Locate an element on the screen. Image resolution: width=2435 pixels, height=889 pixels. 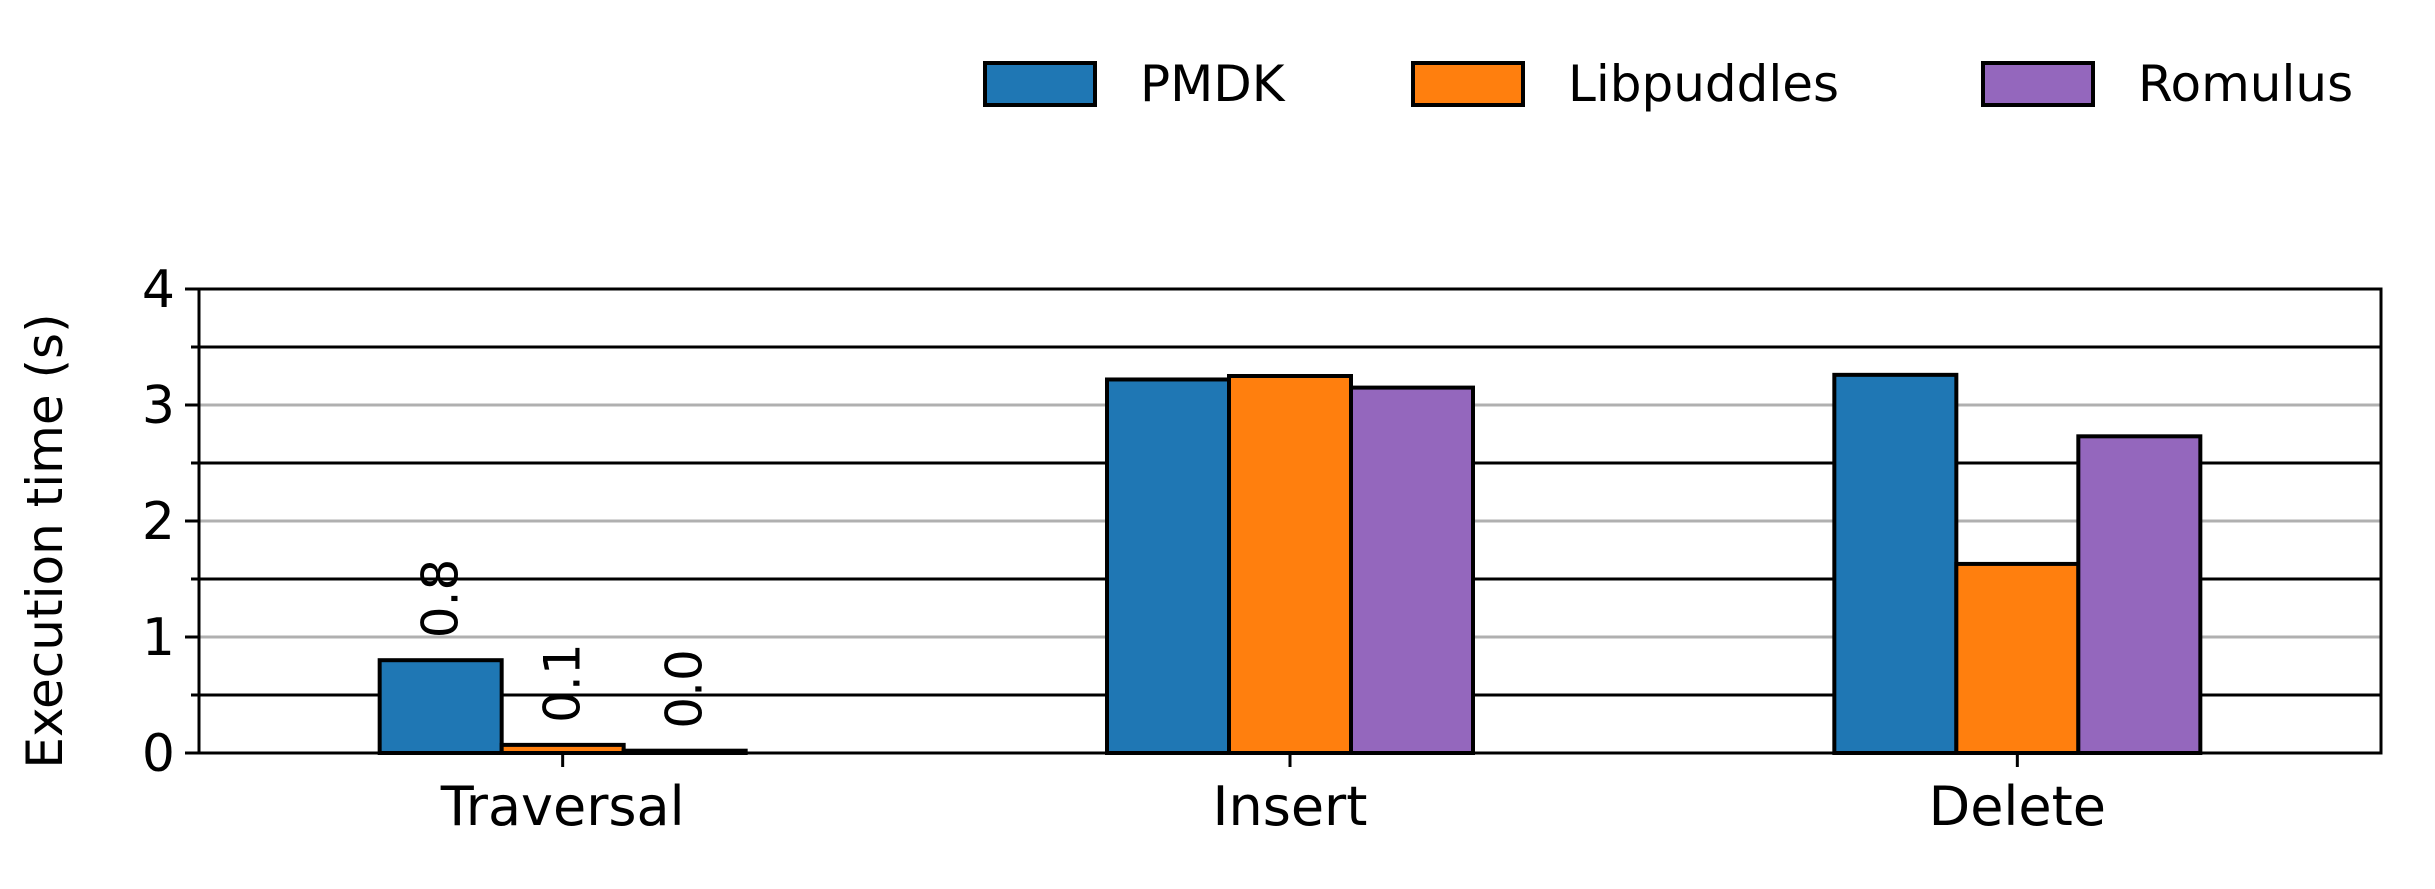
bar-value-label: 0.1 is located at coordinates (563, 683).